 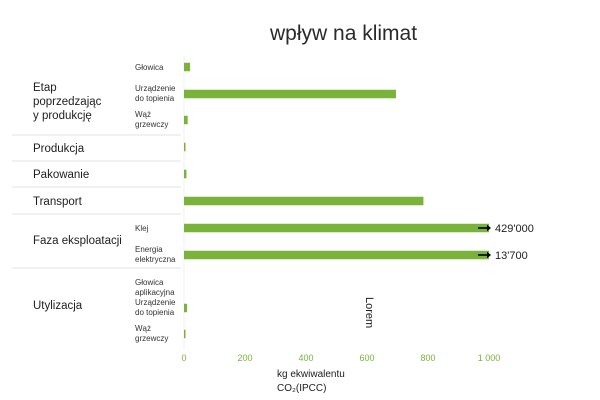 What do you see at coordinates (155, 287) in the screenshot?
I see `item-label: Głowica aplikacyjna` at bounding box center [155, 287].